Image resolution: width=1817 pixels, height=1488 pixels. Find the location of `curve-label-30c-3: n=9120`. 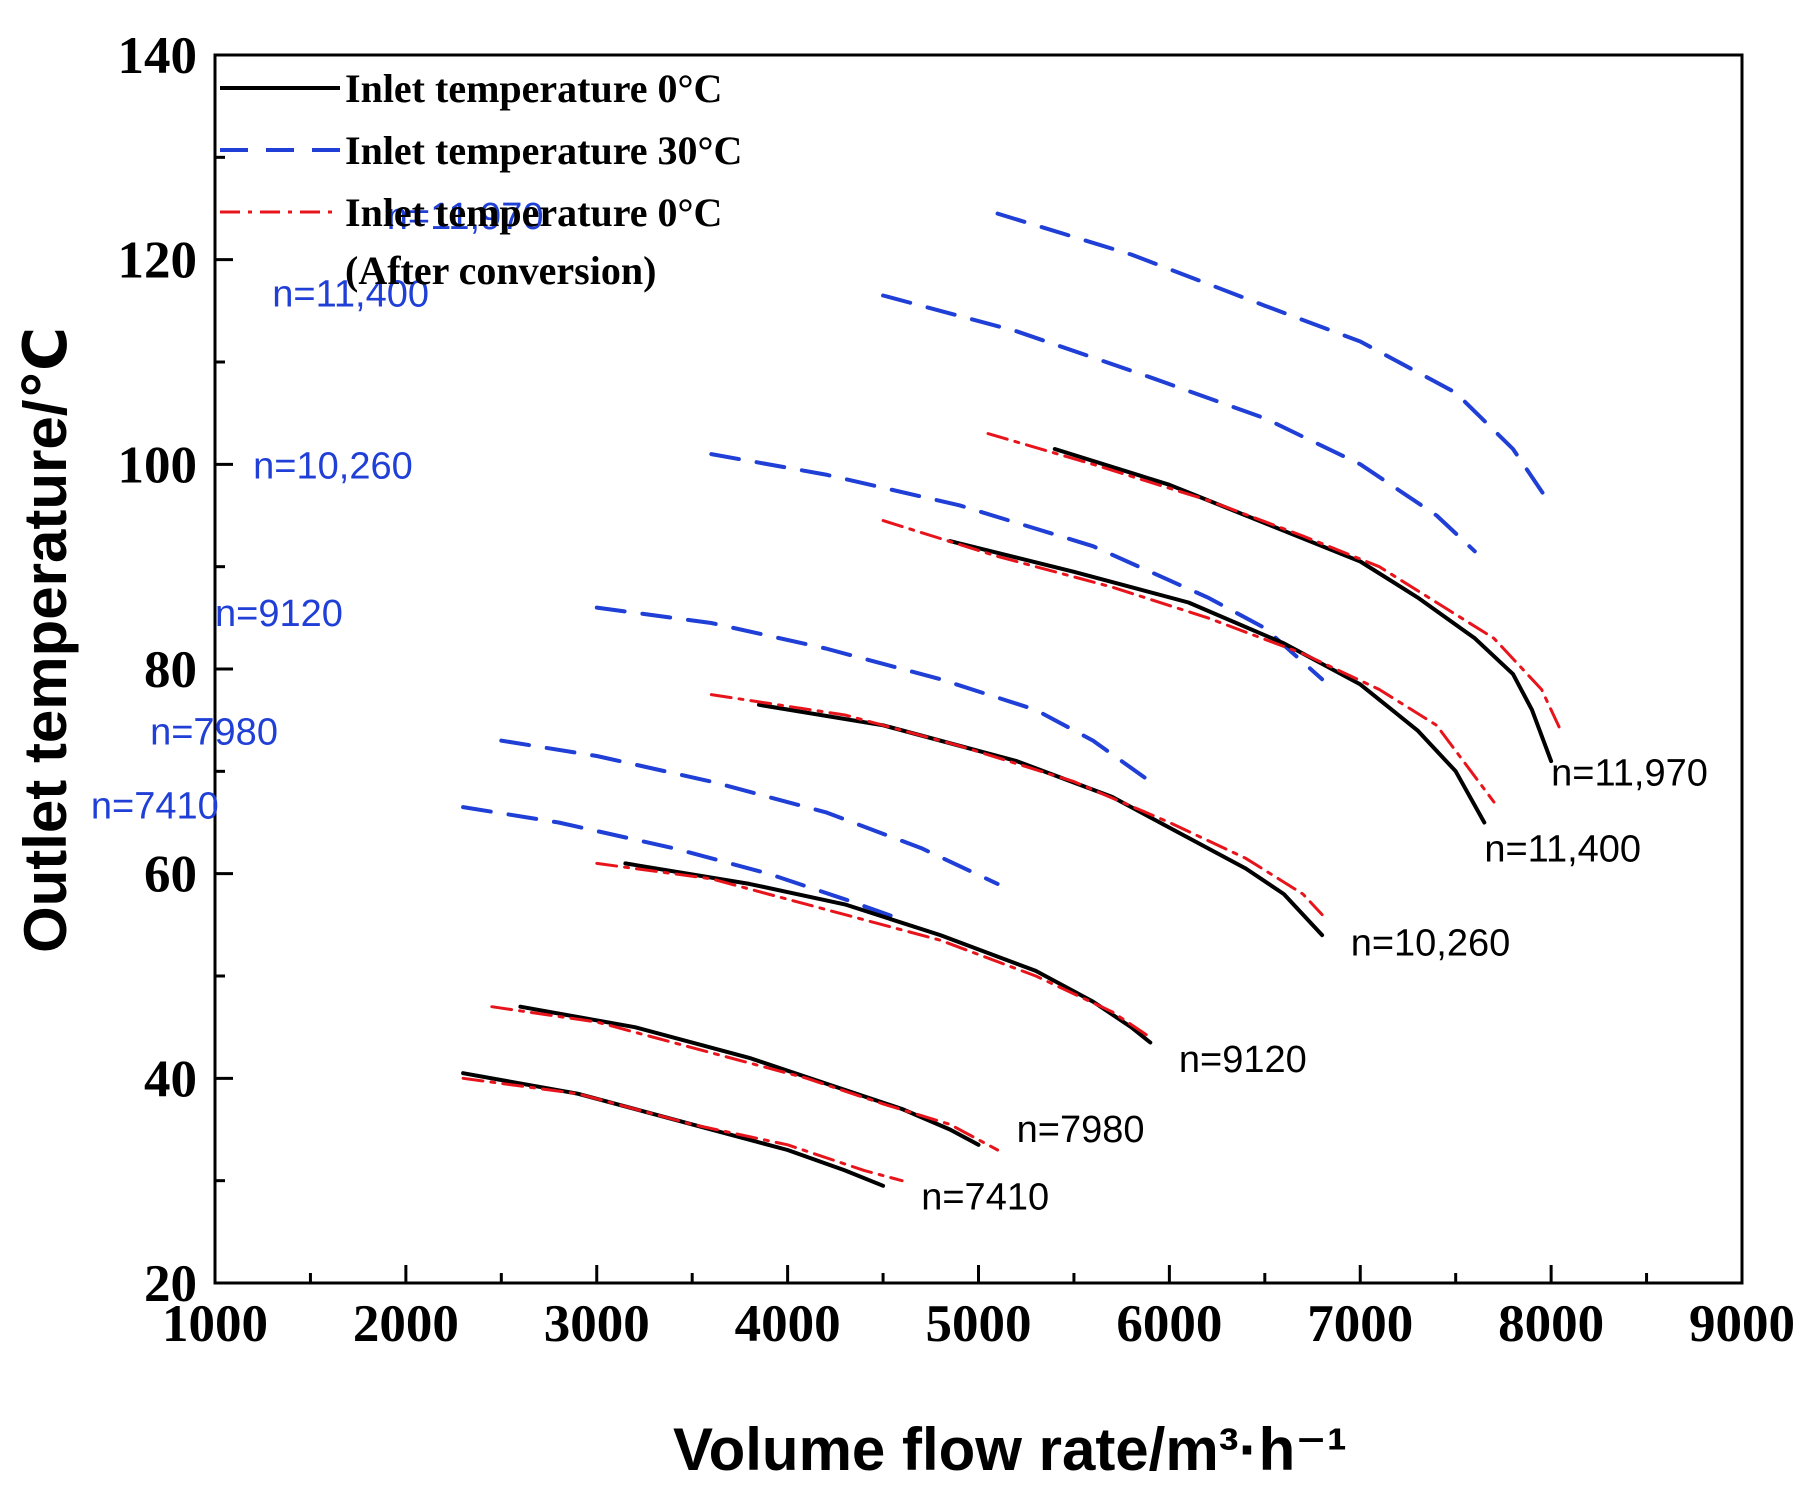

curve-label-30c-3: n=9120 is located at coordinates (279, 614).